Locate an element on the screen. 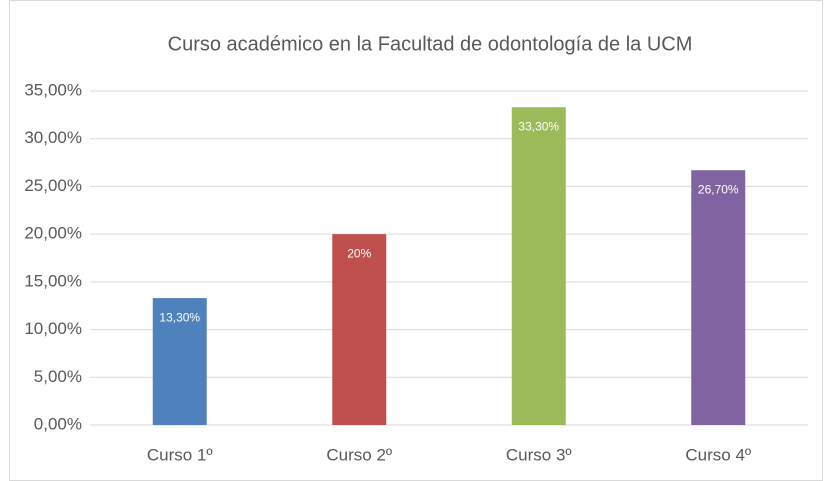 The width and height of the screenshot is (824, 481). y-tick-label: 25,00% is located at coordinates (53, 185).